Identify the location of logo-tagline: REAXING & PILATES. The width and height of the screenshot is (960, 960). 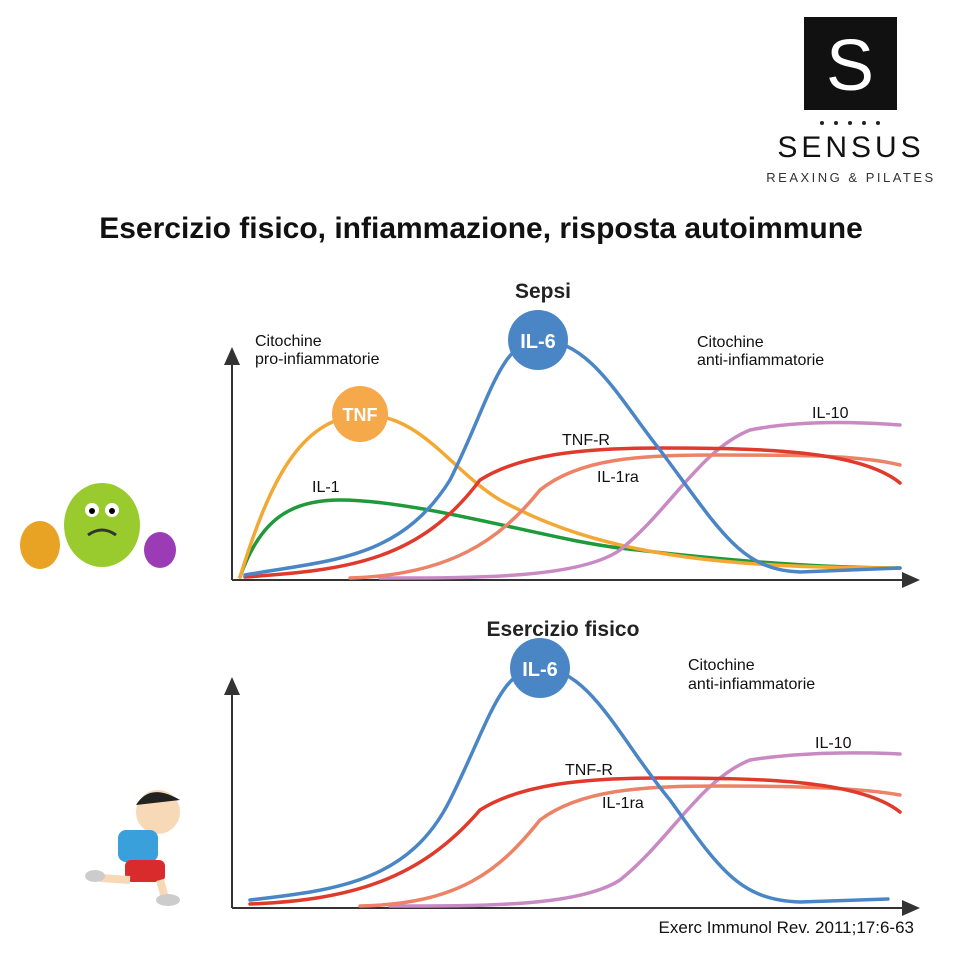
(850, 177).